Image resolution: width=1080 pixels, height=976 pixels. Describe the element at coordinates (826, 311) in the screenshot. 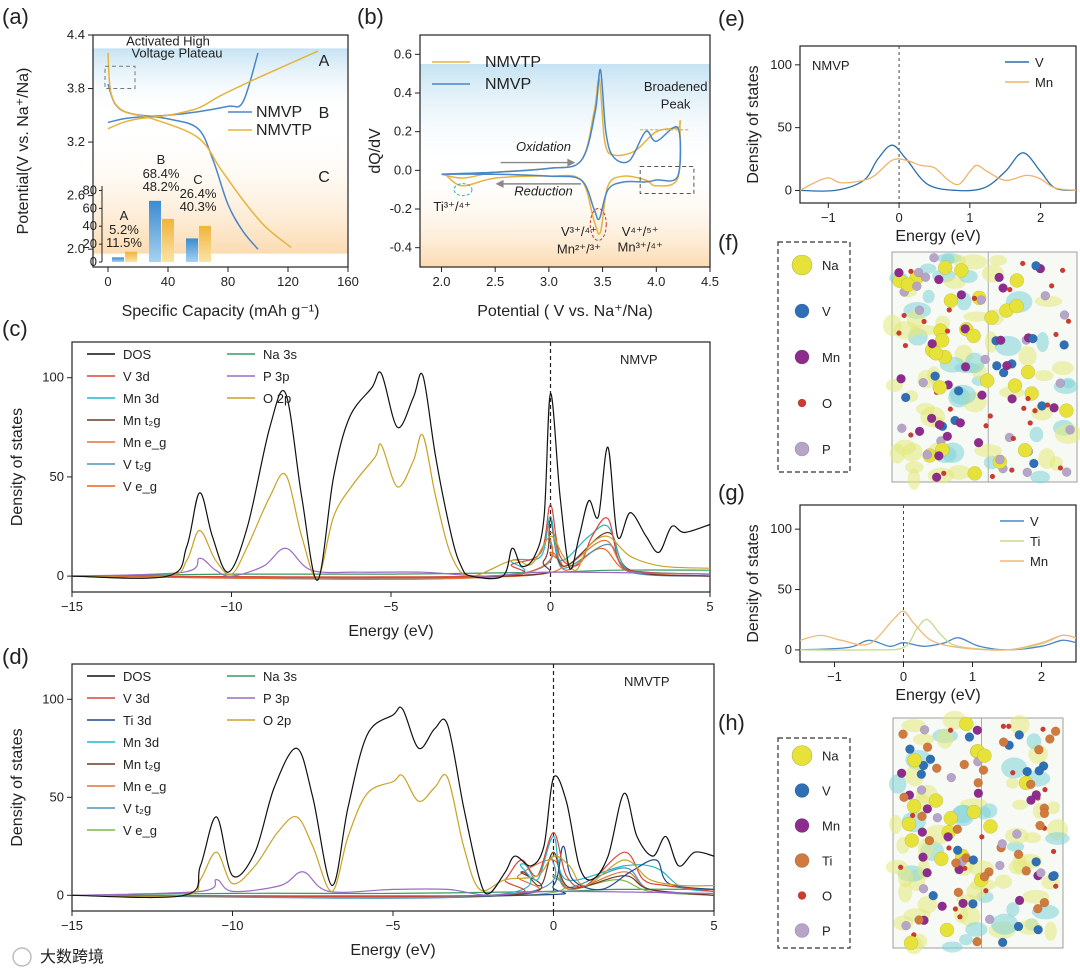

I see `f-legend-label: V` at that location.